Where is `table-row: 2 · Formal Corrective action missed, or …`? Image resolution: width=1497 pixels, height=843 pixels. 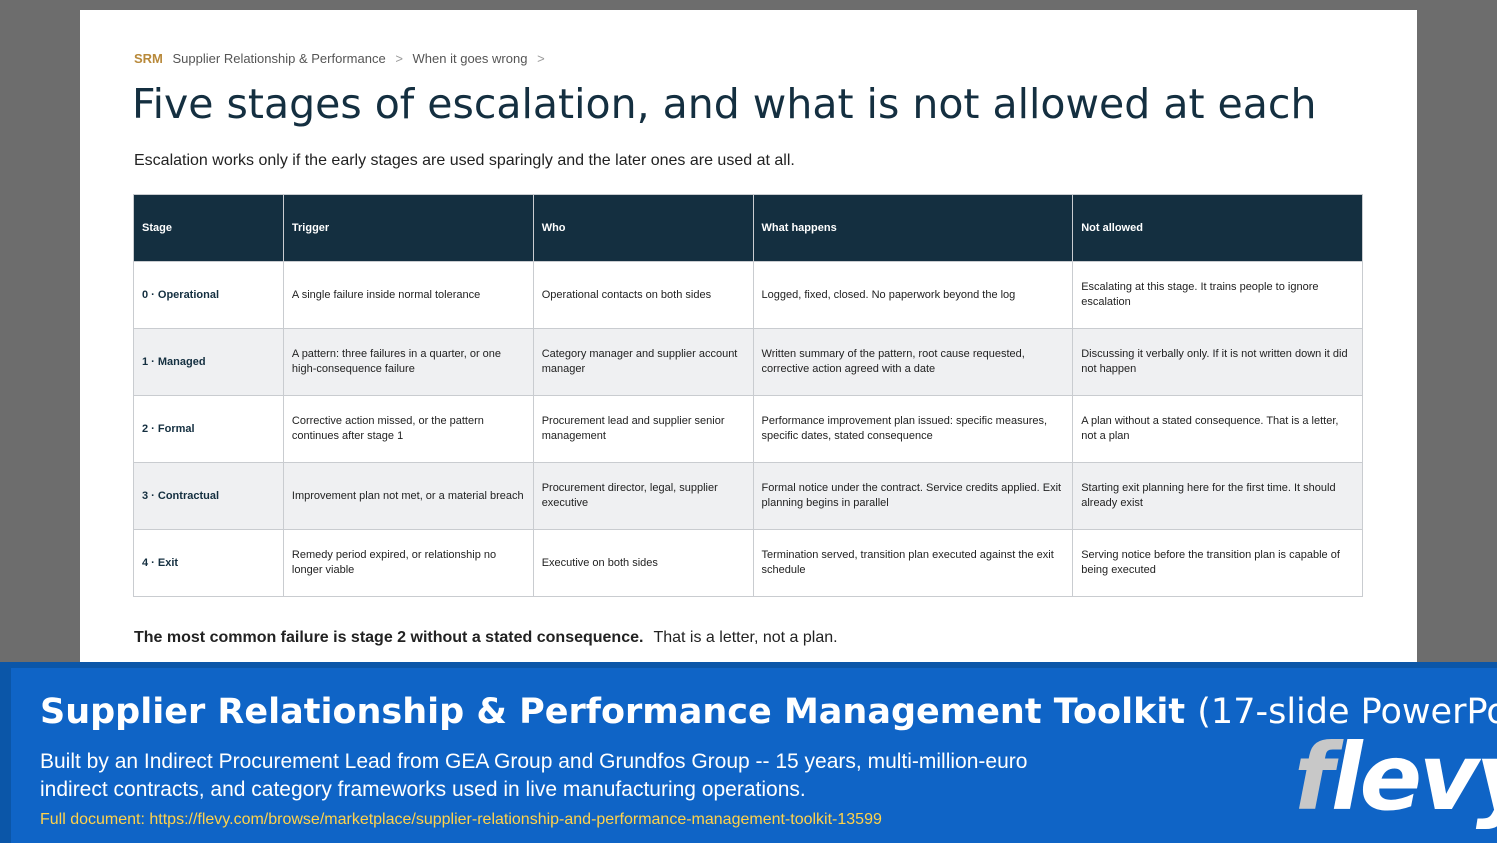
table-row: 2 · Formal Corrective action missed, or … is located at coordinates (748, 429).